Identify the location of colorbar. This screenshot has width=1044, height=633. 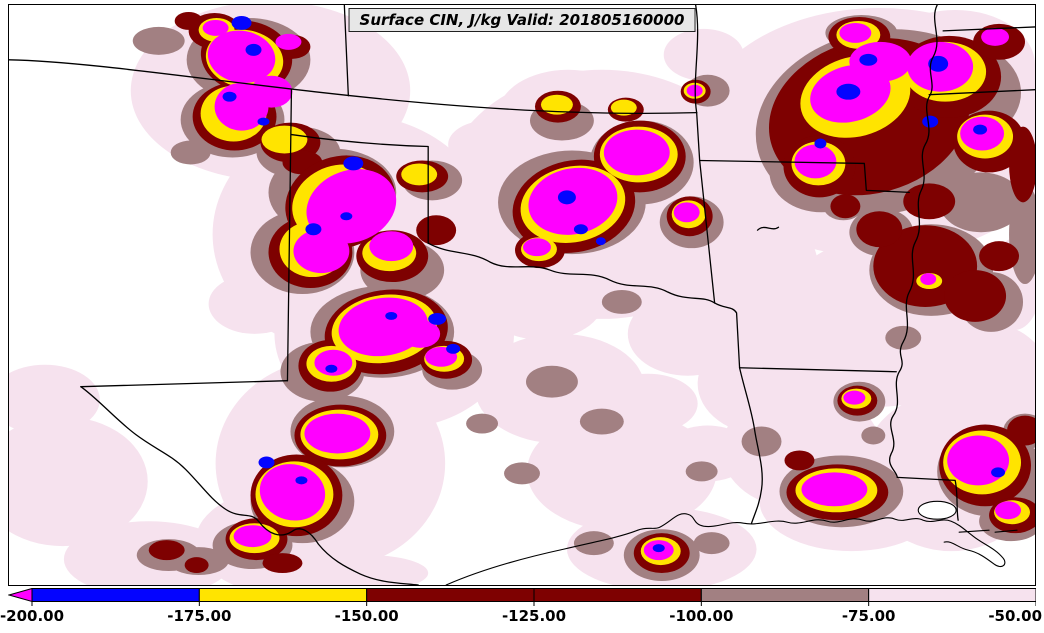
(522, 597).